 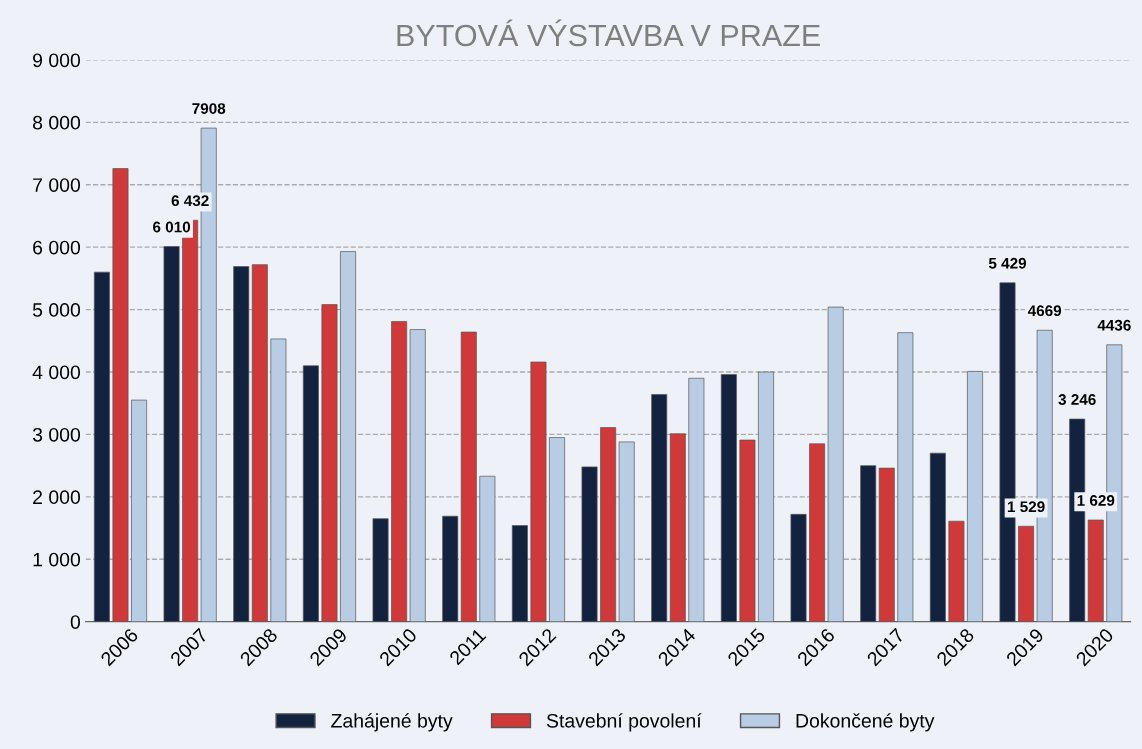 I want to click on legend-label: Stavební povolení, so click(x=624, y=722).